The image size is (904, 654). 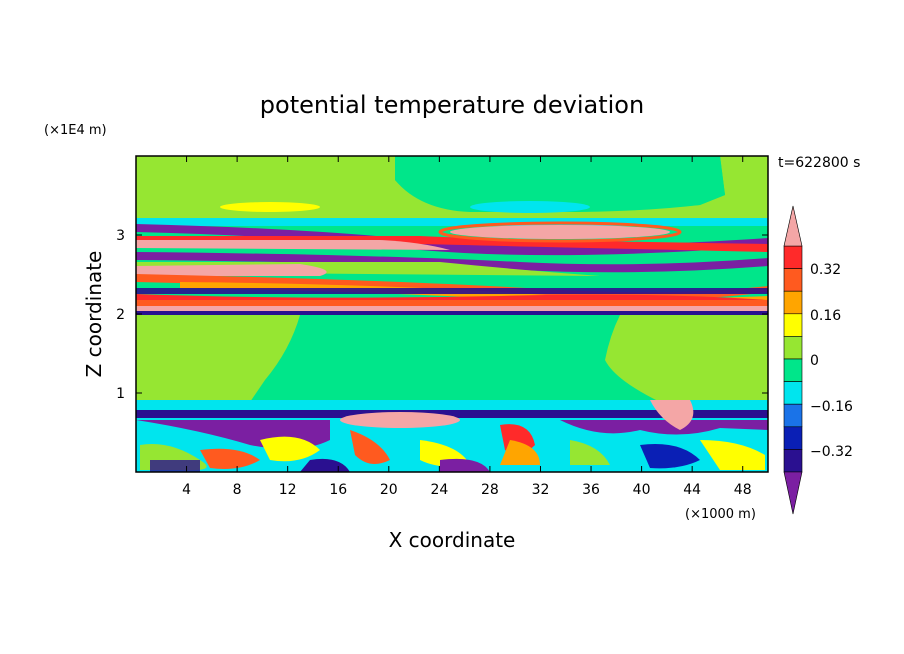 I want to click on chart-title: potential temperature deviation, so click(x=452, y=105).